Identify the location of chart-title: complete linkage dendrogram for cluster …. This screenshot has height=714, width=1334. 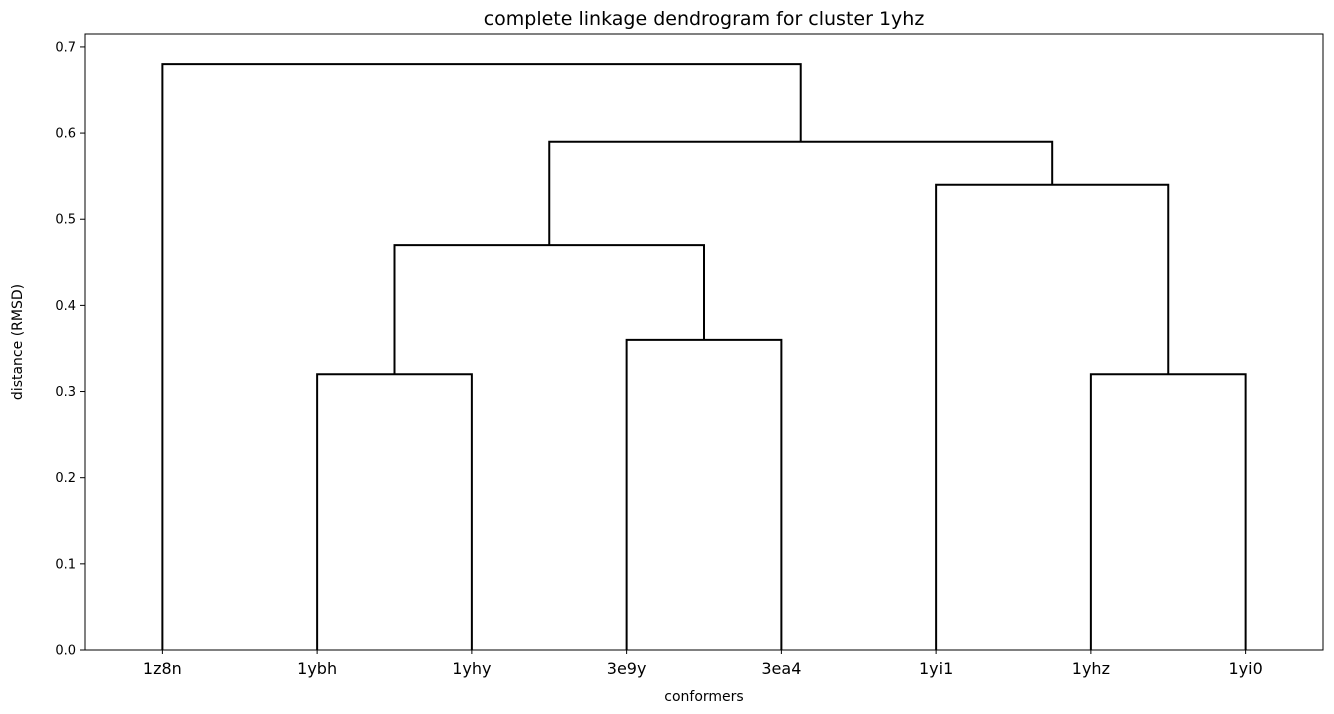
(704, 19).